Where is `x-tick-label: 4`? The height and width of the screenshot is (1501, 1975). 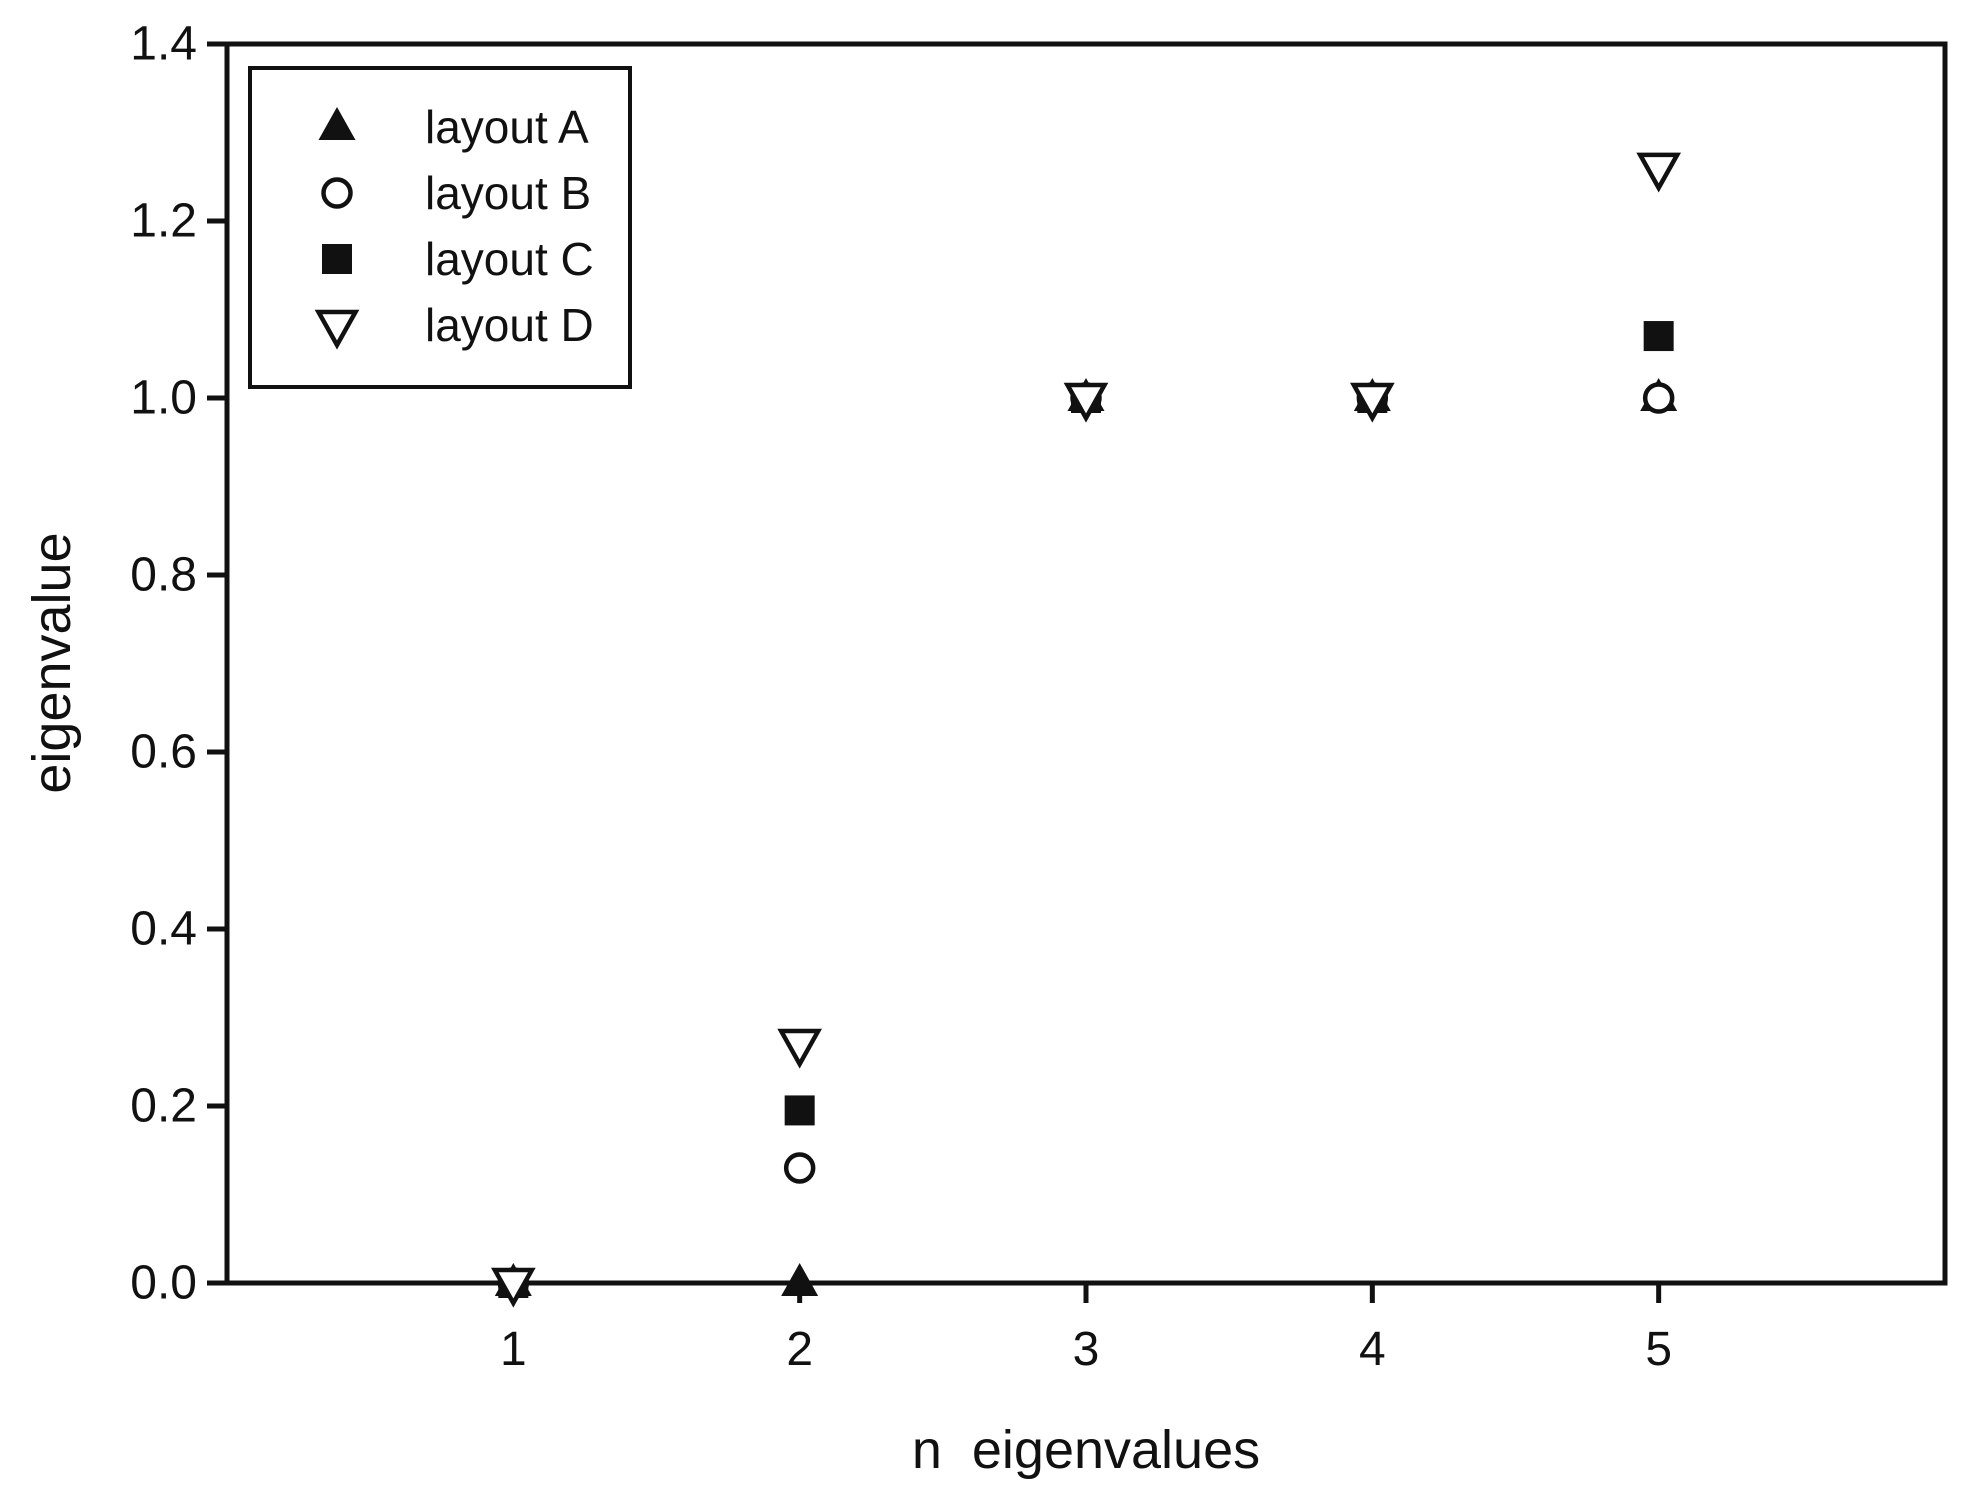
x-tick-label: 4 is located at coordinates (1372, 1349).